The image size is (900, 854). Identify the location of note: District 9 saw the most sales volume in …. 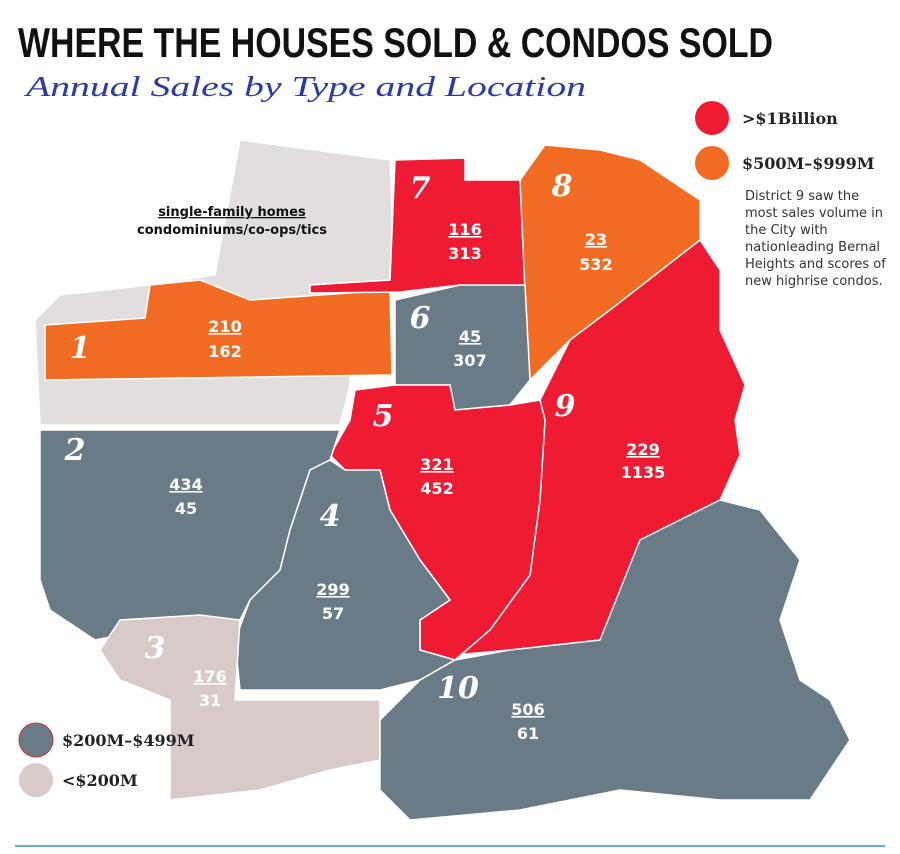
(815, 239).